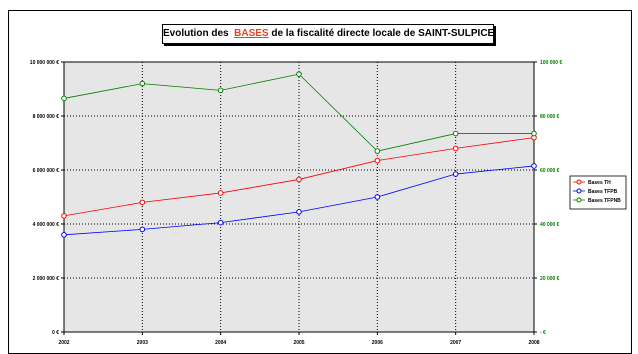 The image size is (638, 354). I want to click on right-axis-tick-label: 80 000 €, so click(550, 117).